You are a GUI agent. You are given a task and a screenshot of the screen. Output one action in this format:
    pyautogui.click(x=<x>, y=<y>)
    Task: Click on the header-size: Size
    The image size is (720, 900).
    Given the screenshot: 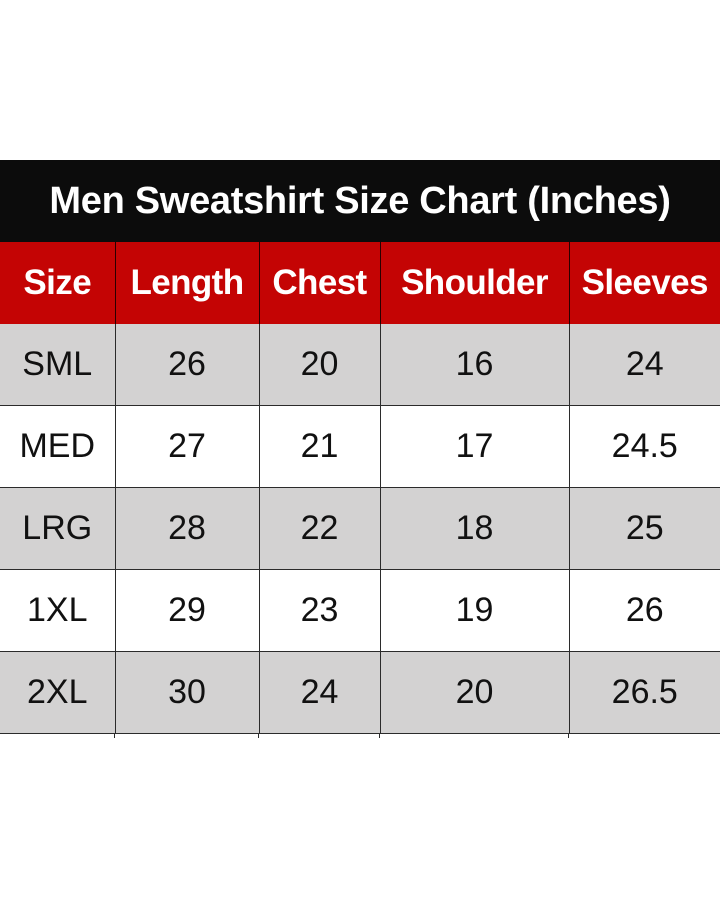 What is the action you would take?
    pyautogui.click(x=58, y=283)
    